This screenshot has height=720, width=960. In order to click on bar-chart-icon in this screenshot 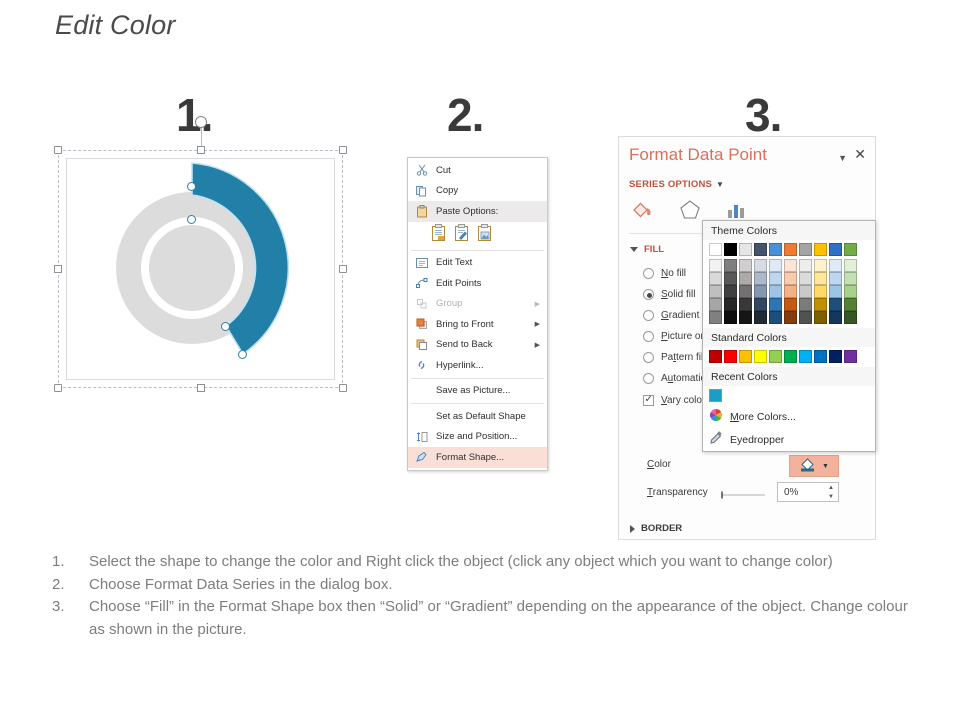, I will do `click(736, 211)`.